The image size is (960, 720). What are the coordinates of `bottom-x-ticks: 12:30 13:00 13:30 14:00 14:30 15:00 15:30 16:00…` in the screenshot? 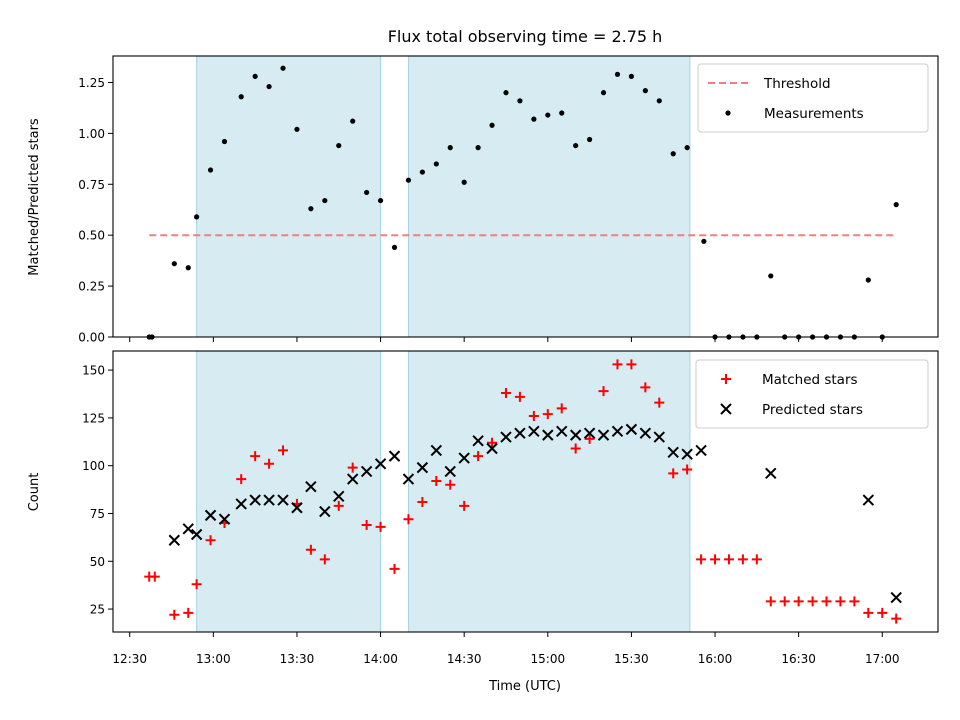 It's located at (506, 649).